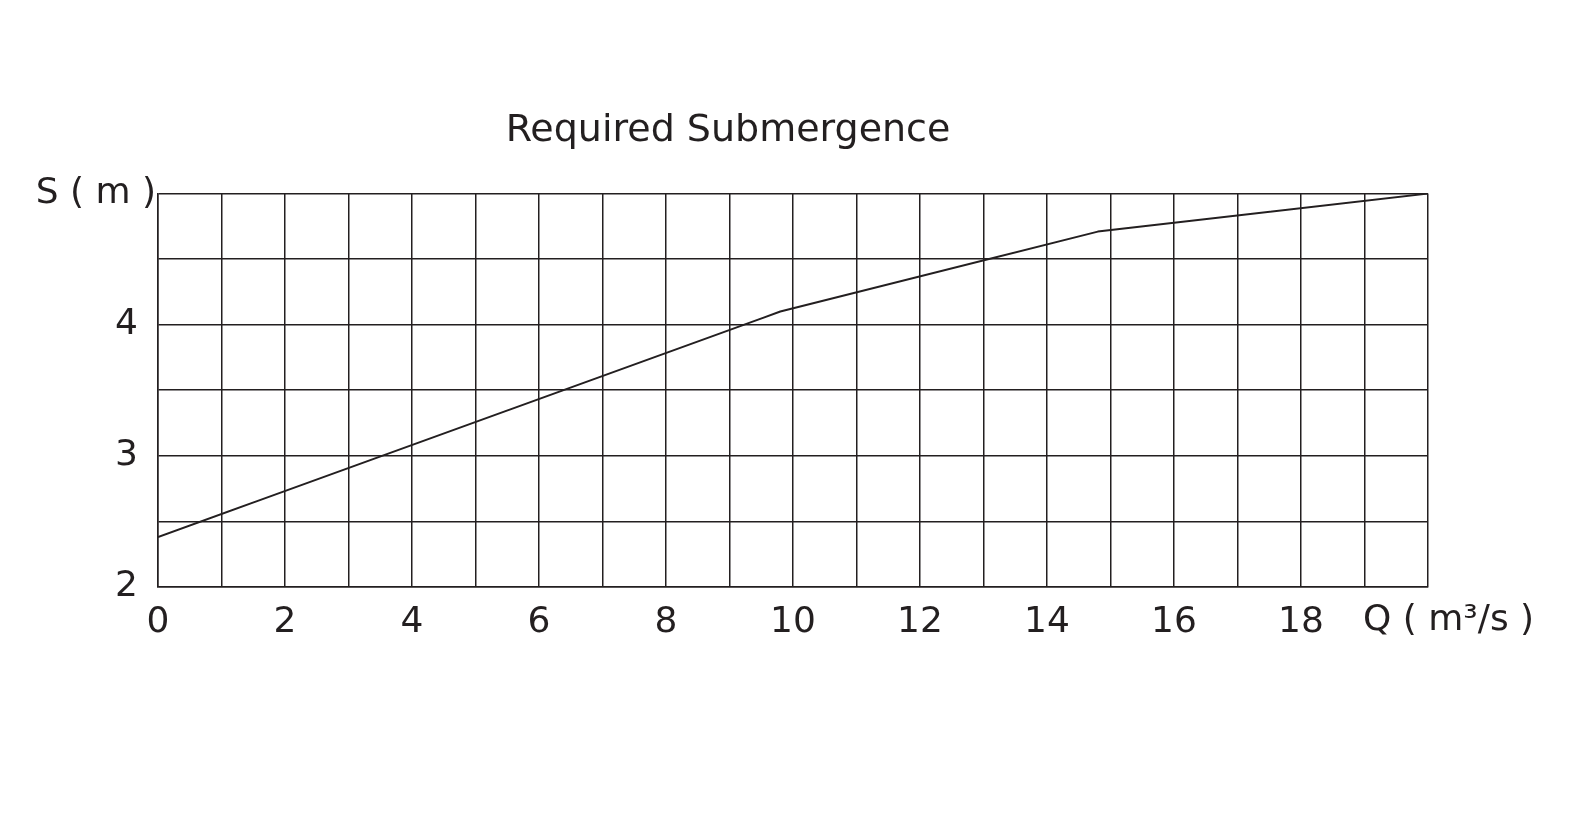 Image resolution: width=1580 pixels, height=816 pixels. Describe the element at coordinates (920, 619) in the screenshot. I see `x-tick-label: 12` at that location.